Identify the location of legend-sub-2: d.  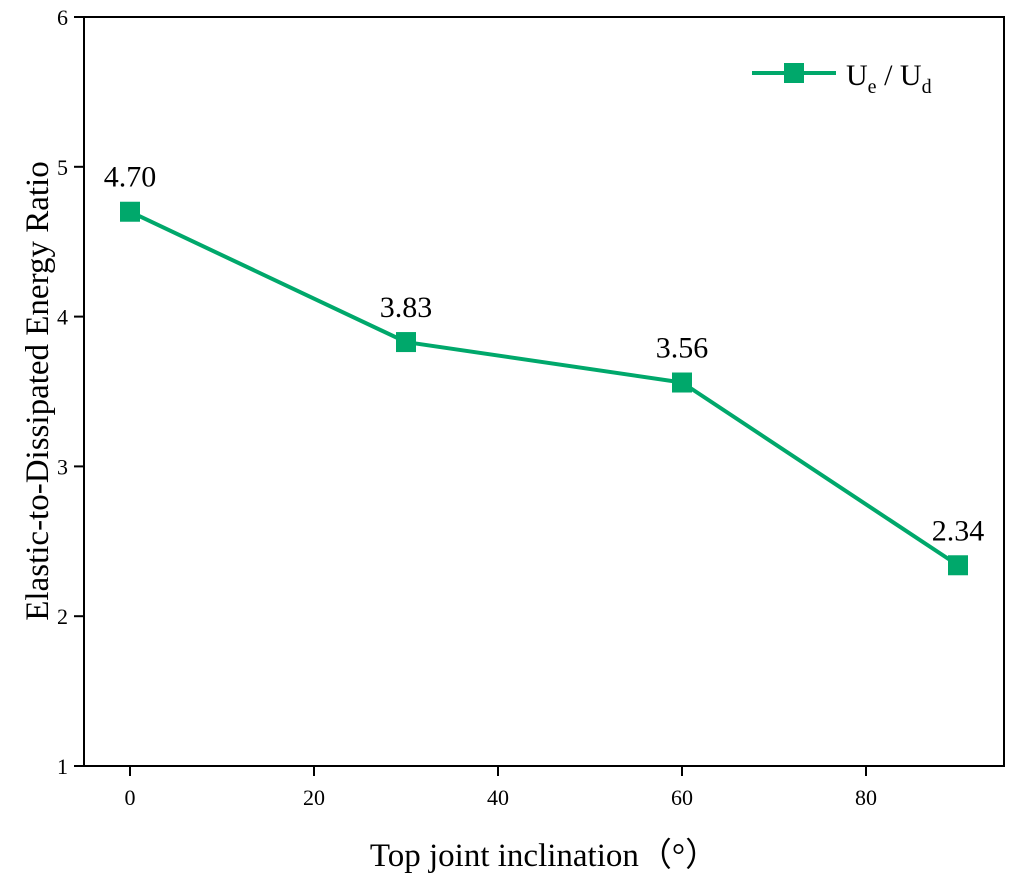
(927, 87).